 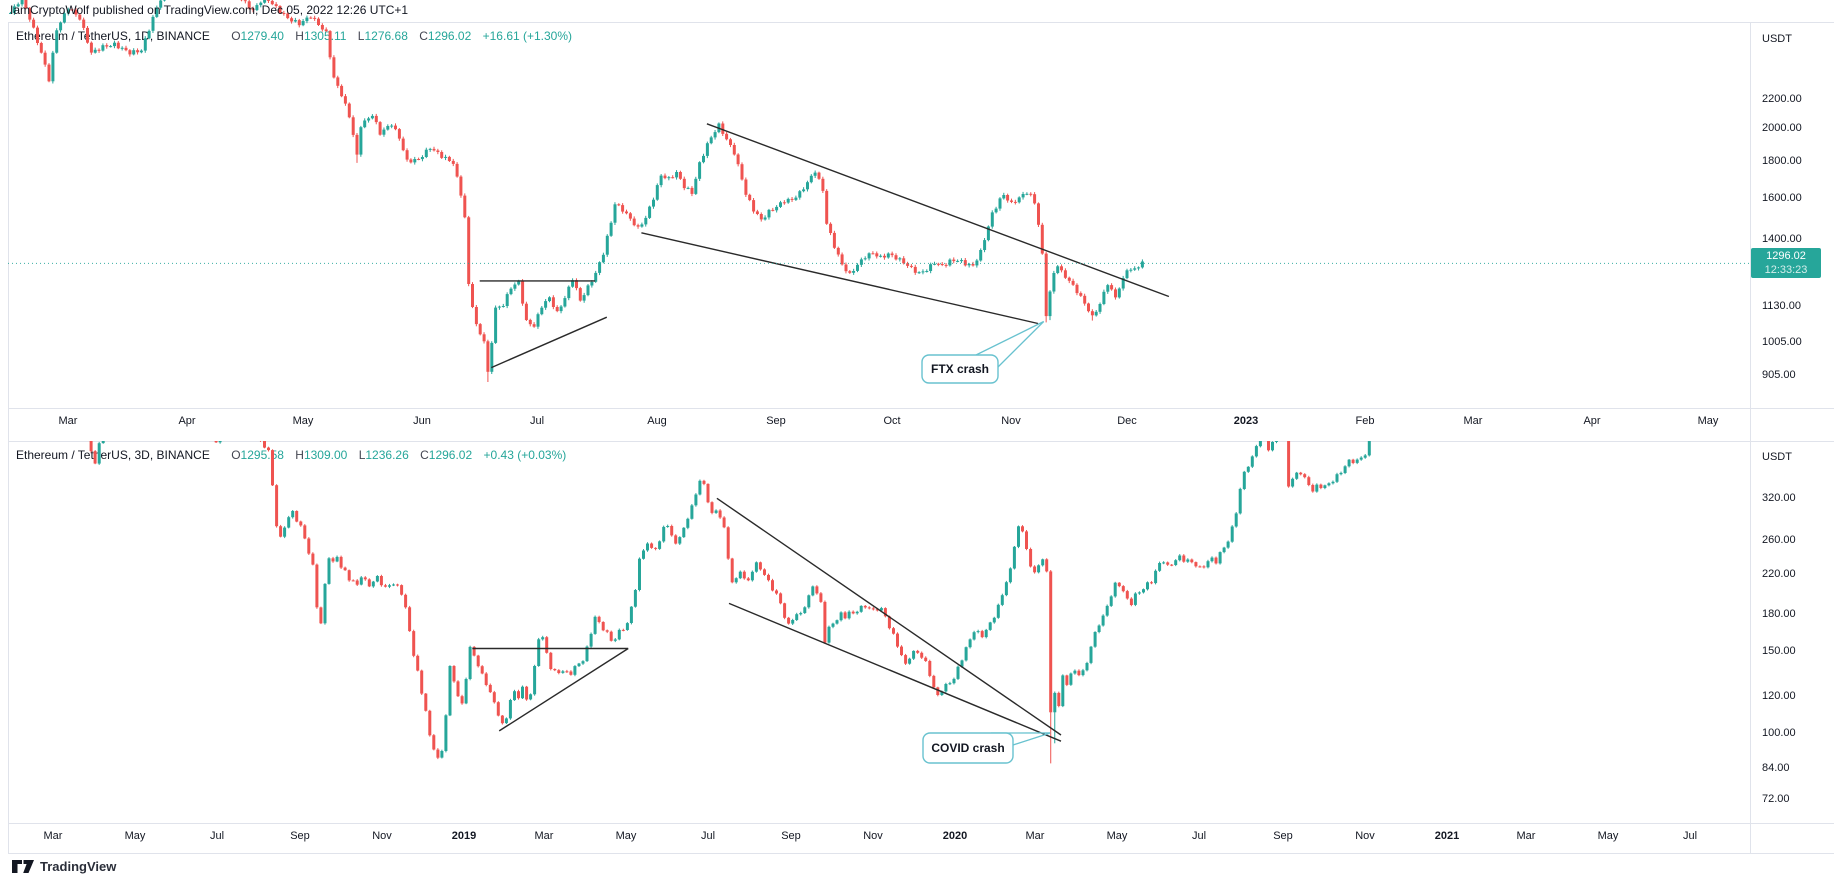 What do you see at coordinates (1779, 375) in the screenshot?
I see `price-tick-daily: 905.00` at bounding box center [1779, 375].